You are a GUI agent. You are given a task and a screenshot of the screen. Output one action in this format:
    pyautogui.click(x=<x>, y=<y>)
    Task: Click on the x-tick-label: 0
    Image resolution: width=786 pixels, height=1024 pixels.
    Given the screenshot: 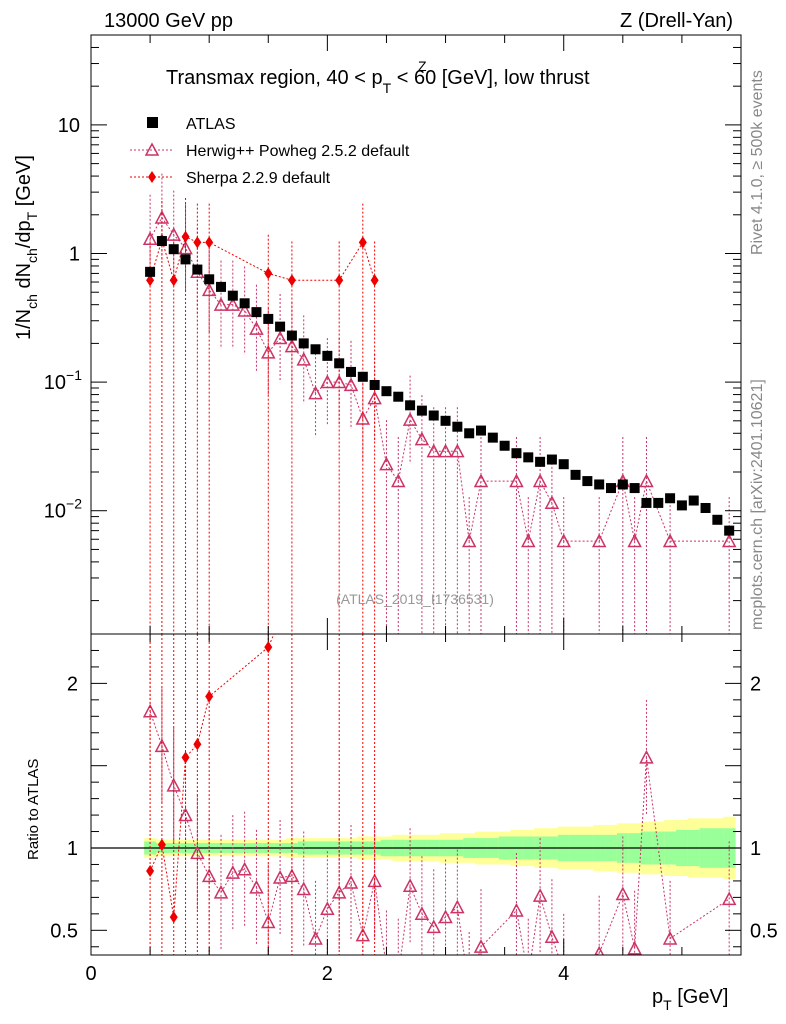 What is the action you would take?
    pyautogui.click(x=90, y=974)
    